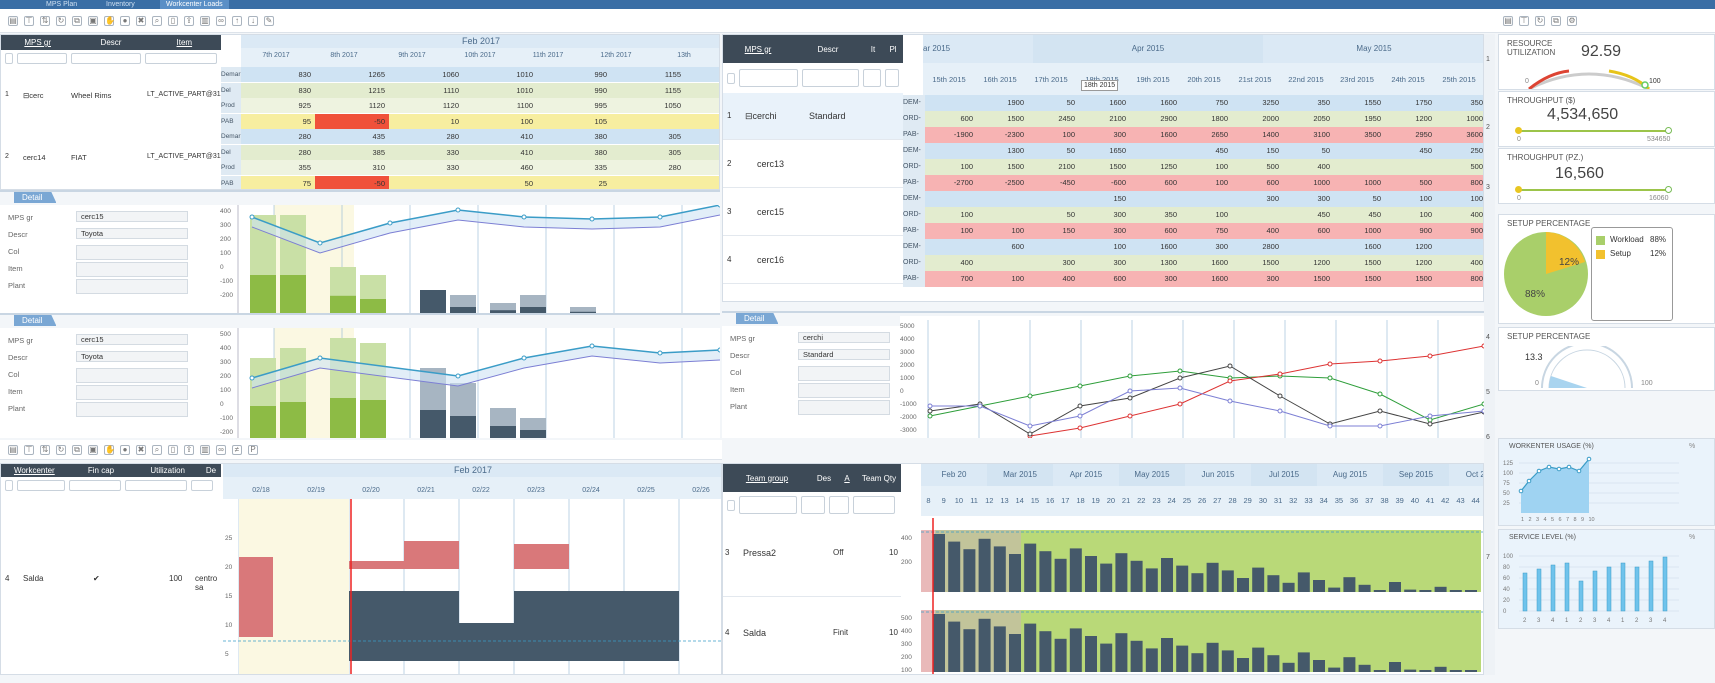 This screenshot has width=1715, height=683. Describe the element at coordinates (600, 74) in the screenshot. I see `grid-cell: 990` at that location.